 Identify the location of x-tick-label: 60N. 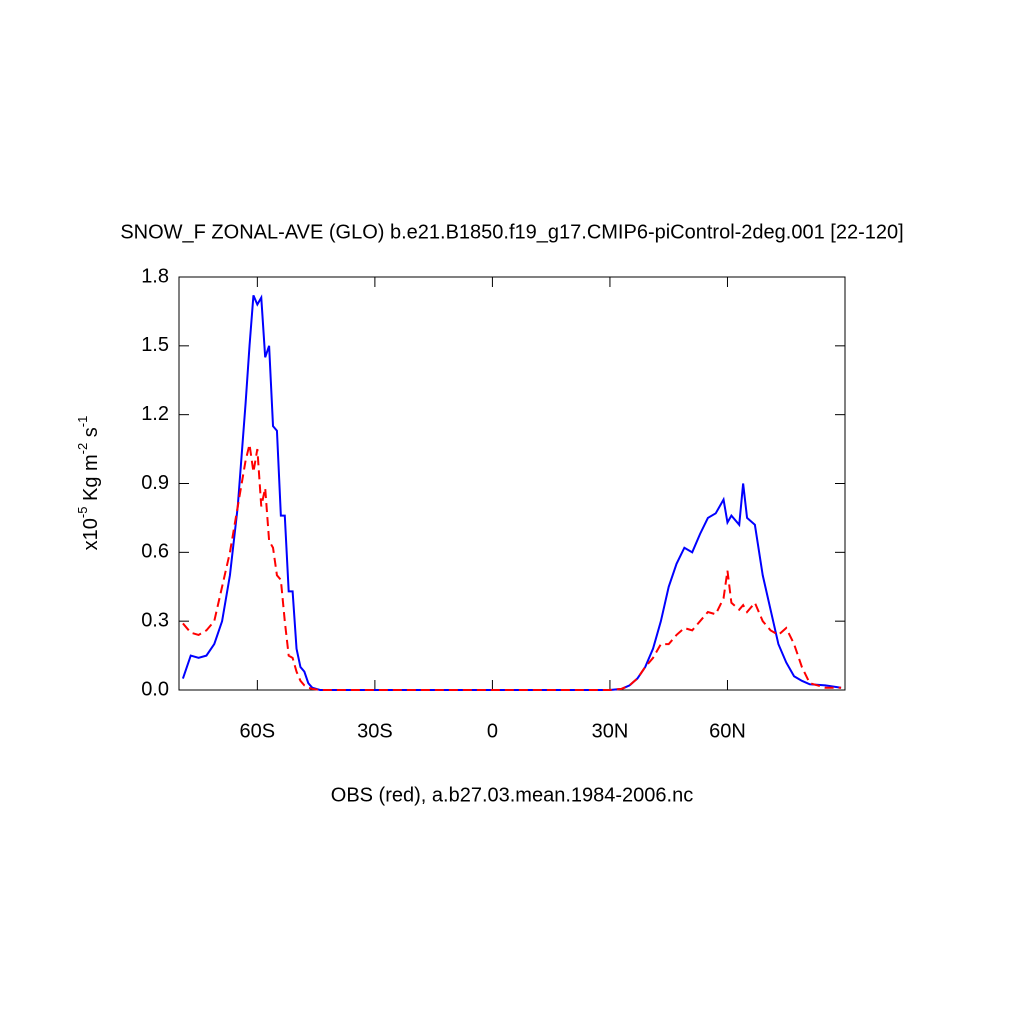
(727, 731).